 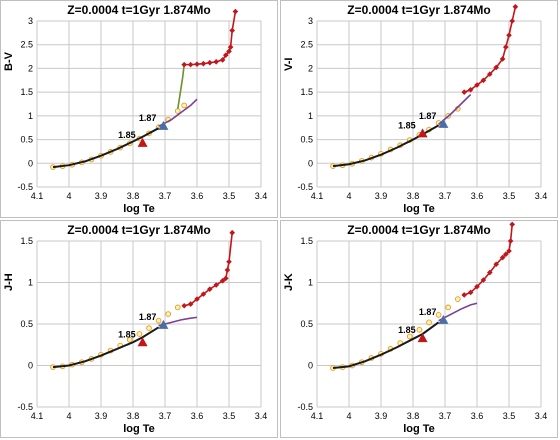 What do you see at coordinates (30, 68) in the screenshot?
I see `y-tick-label: 2` at bounding box center [30, 68].